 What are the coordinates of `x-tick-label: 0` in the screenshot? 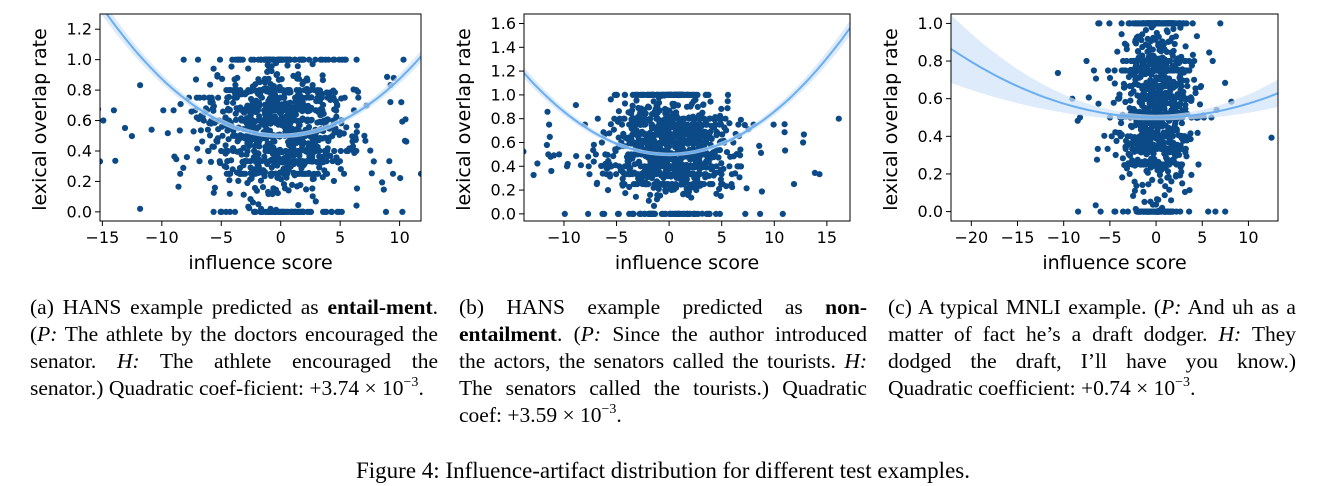 It's located at (669, 237).